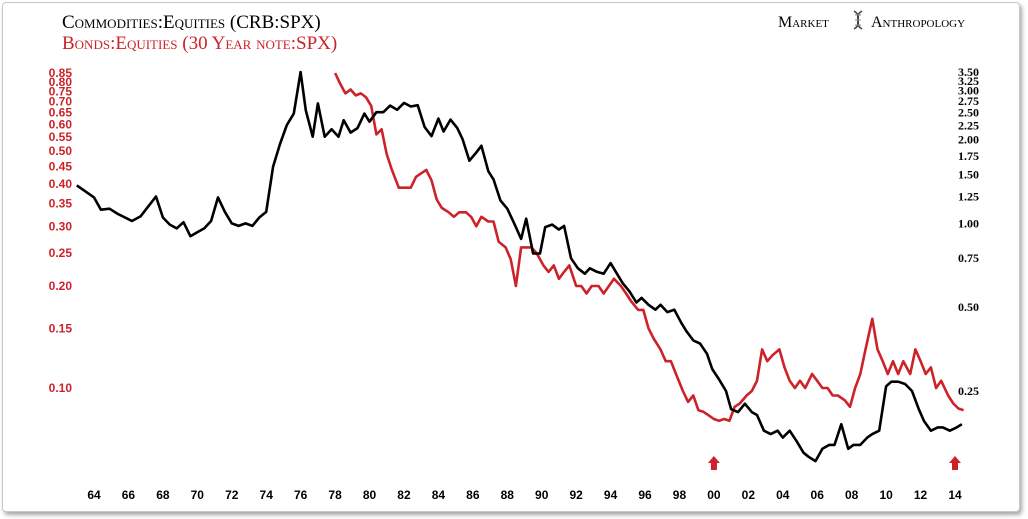  Describe the element at coordinates (199, 43) in the screenshot. I see `chart-title-line-2: Bonds:Equities (30 Year note:SPX)` at that location.